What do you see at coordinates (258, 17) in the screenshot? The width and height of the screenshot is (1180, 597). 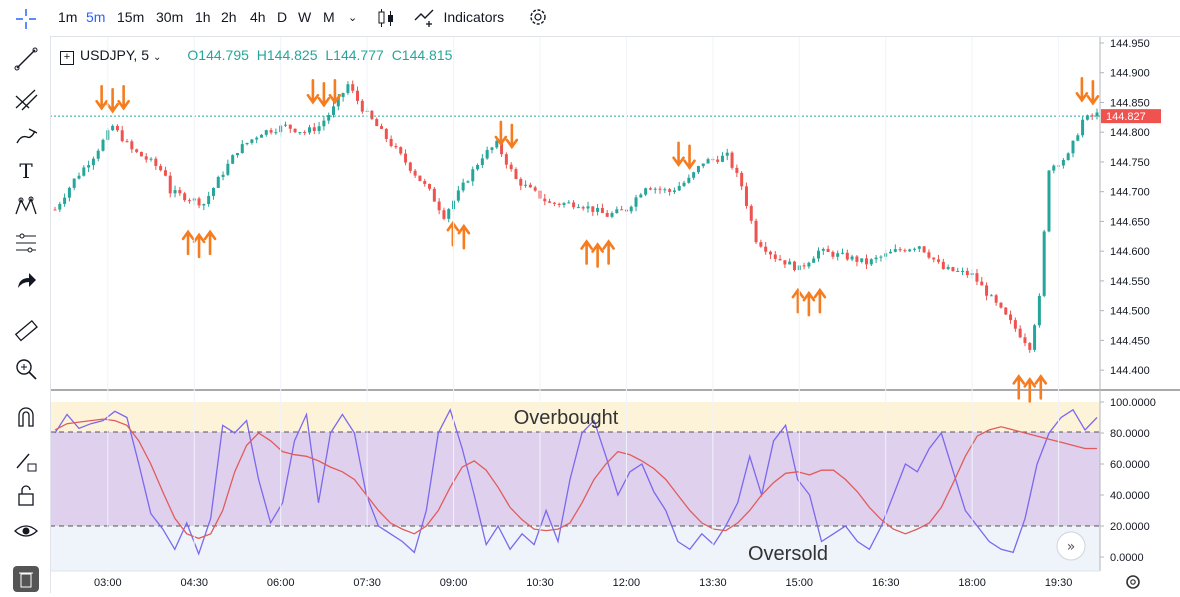 I see `timeframe-4h: 4h` at bounding box center [258, 17].